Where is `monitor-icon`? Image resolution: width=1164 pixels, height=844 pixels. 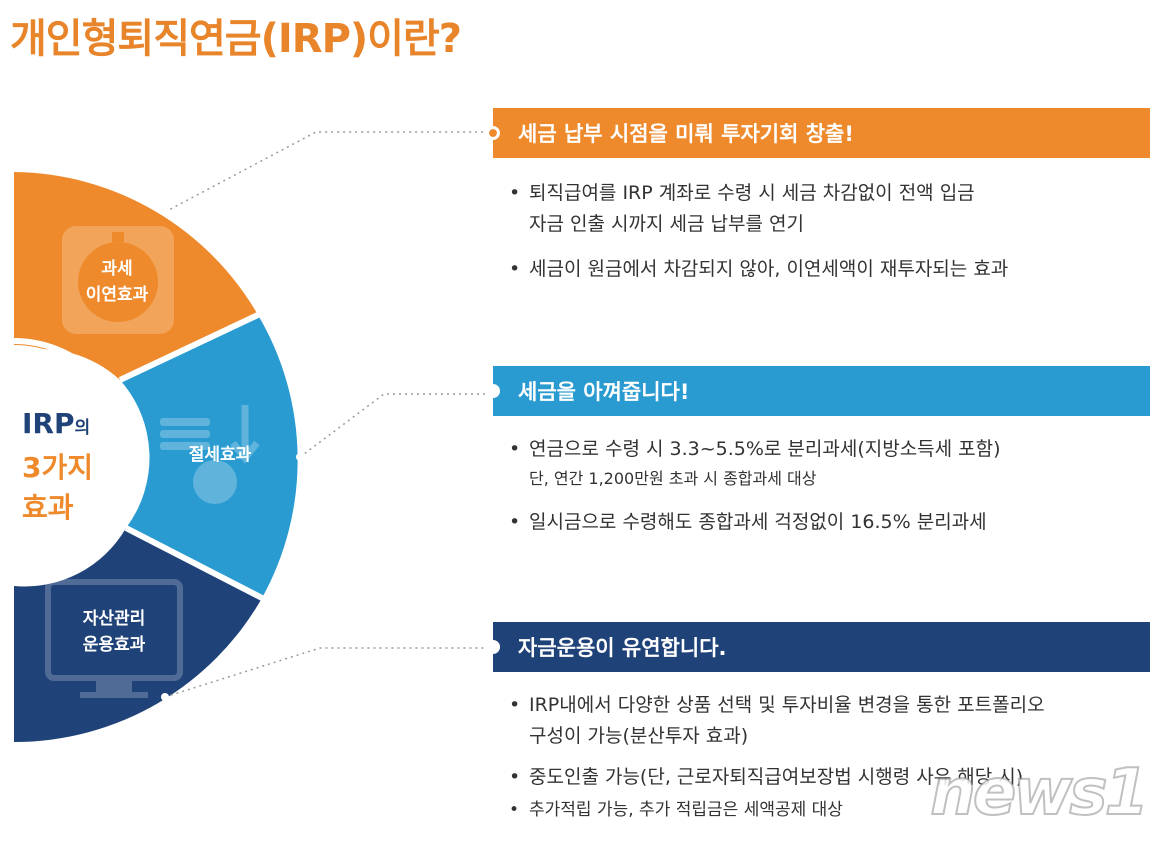 monitor-icon is located at coordinates (114, 638).